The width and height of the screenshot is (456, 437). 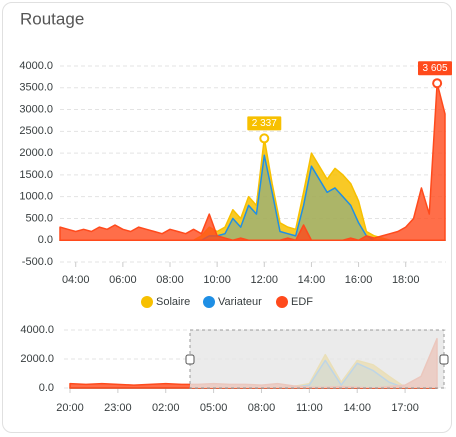 I want to click on x-tick-label: 11:00, so click(x=309, y=408).